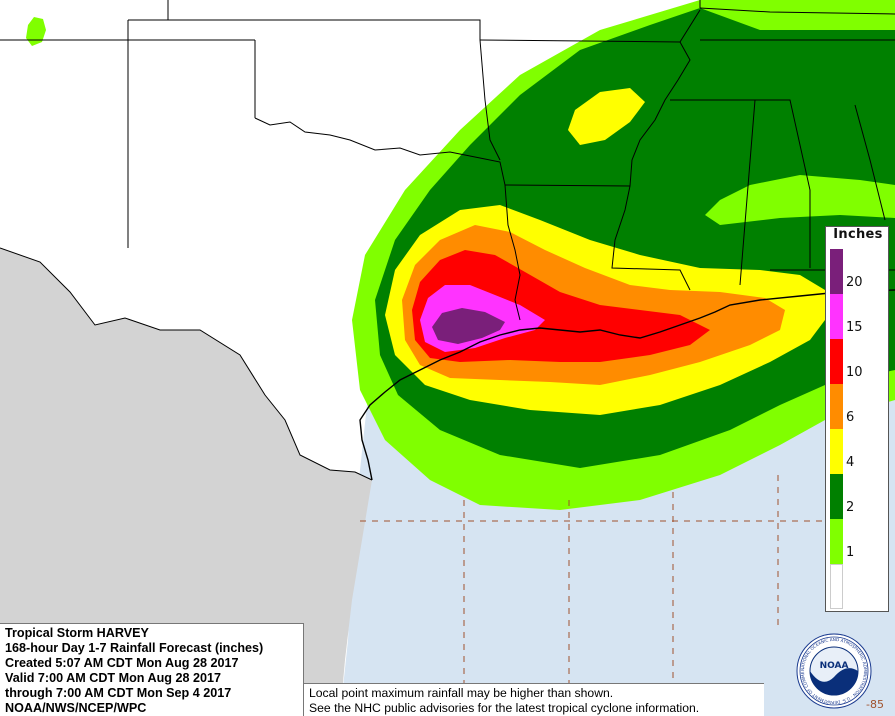 The image size is (895, 716). What do you see at coordinates (870, 162) in the screenshot?
I see `border-east` at bounding box center [870, 162].